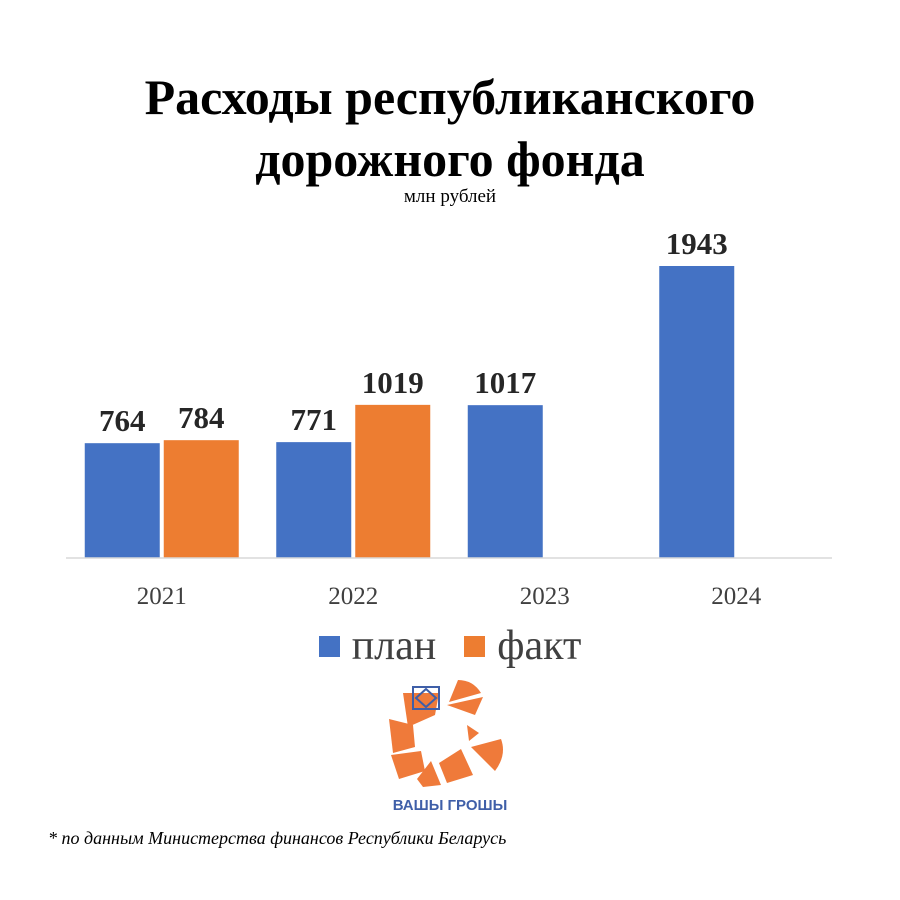  I want to click on x-tick-label-2024: 2024, so click(736, 596).